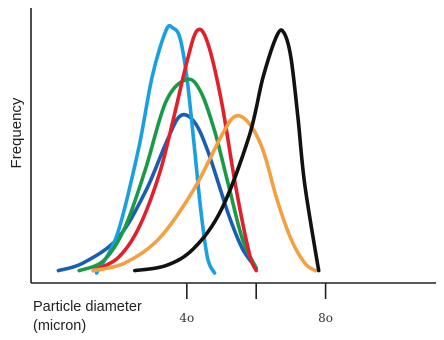 This screenshot has width=444, height=340. Describe the element at coordinates (59, 326) in the screenshot. I see `x-axis-label-line2: (micron)` at that location.